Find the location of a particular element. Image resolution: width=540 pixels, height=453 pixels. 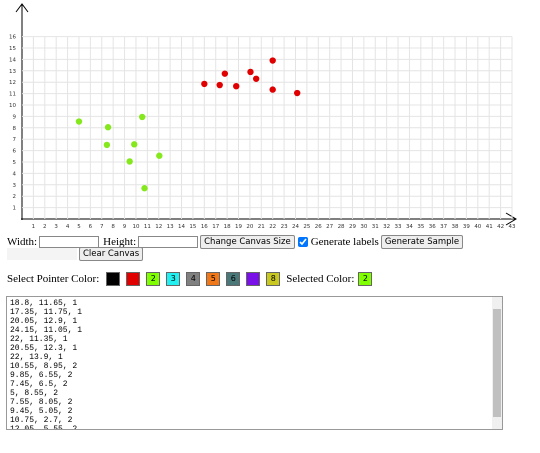

text-line: 9.85, 6.55, 2 is located at coordinates (41, 375).